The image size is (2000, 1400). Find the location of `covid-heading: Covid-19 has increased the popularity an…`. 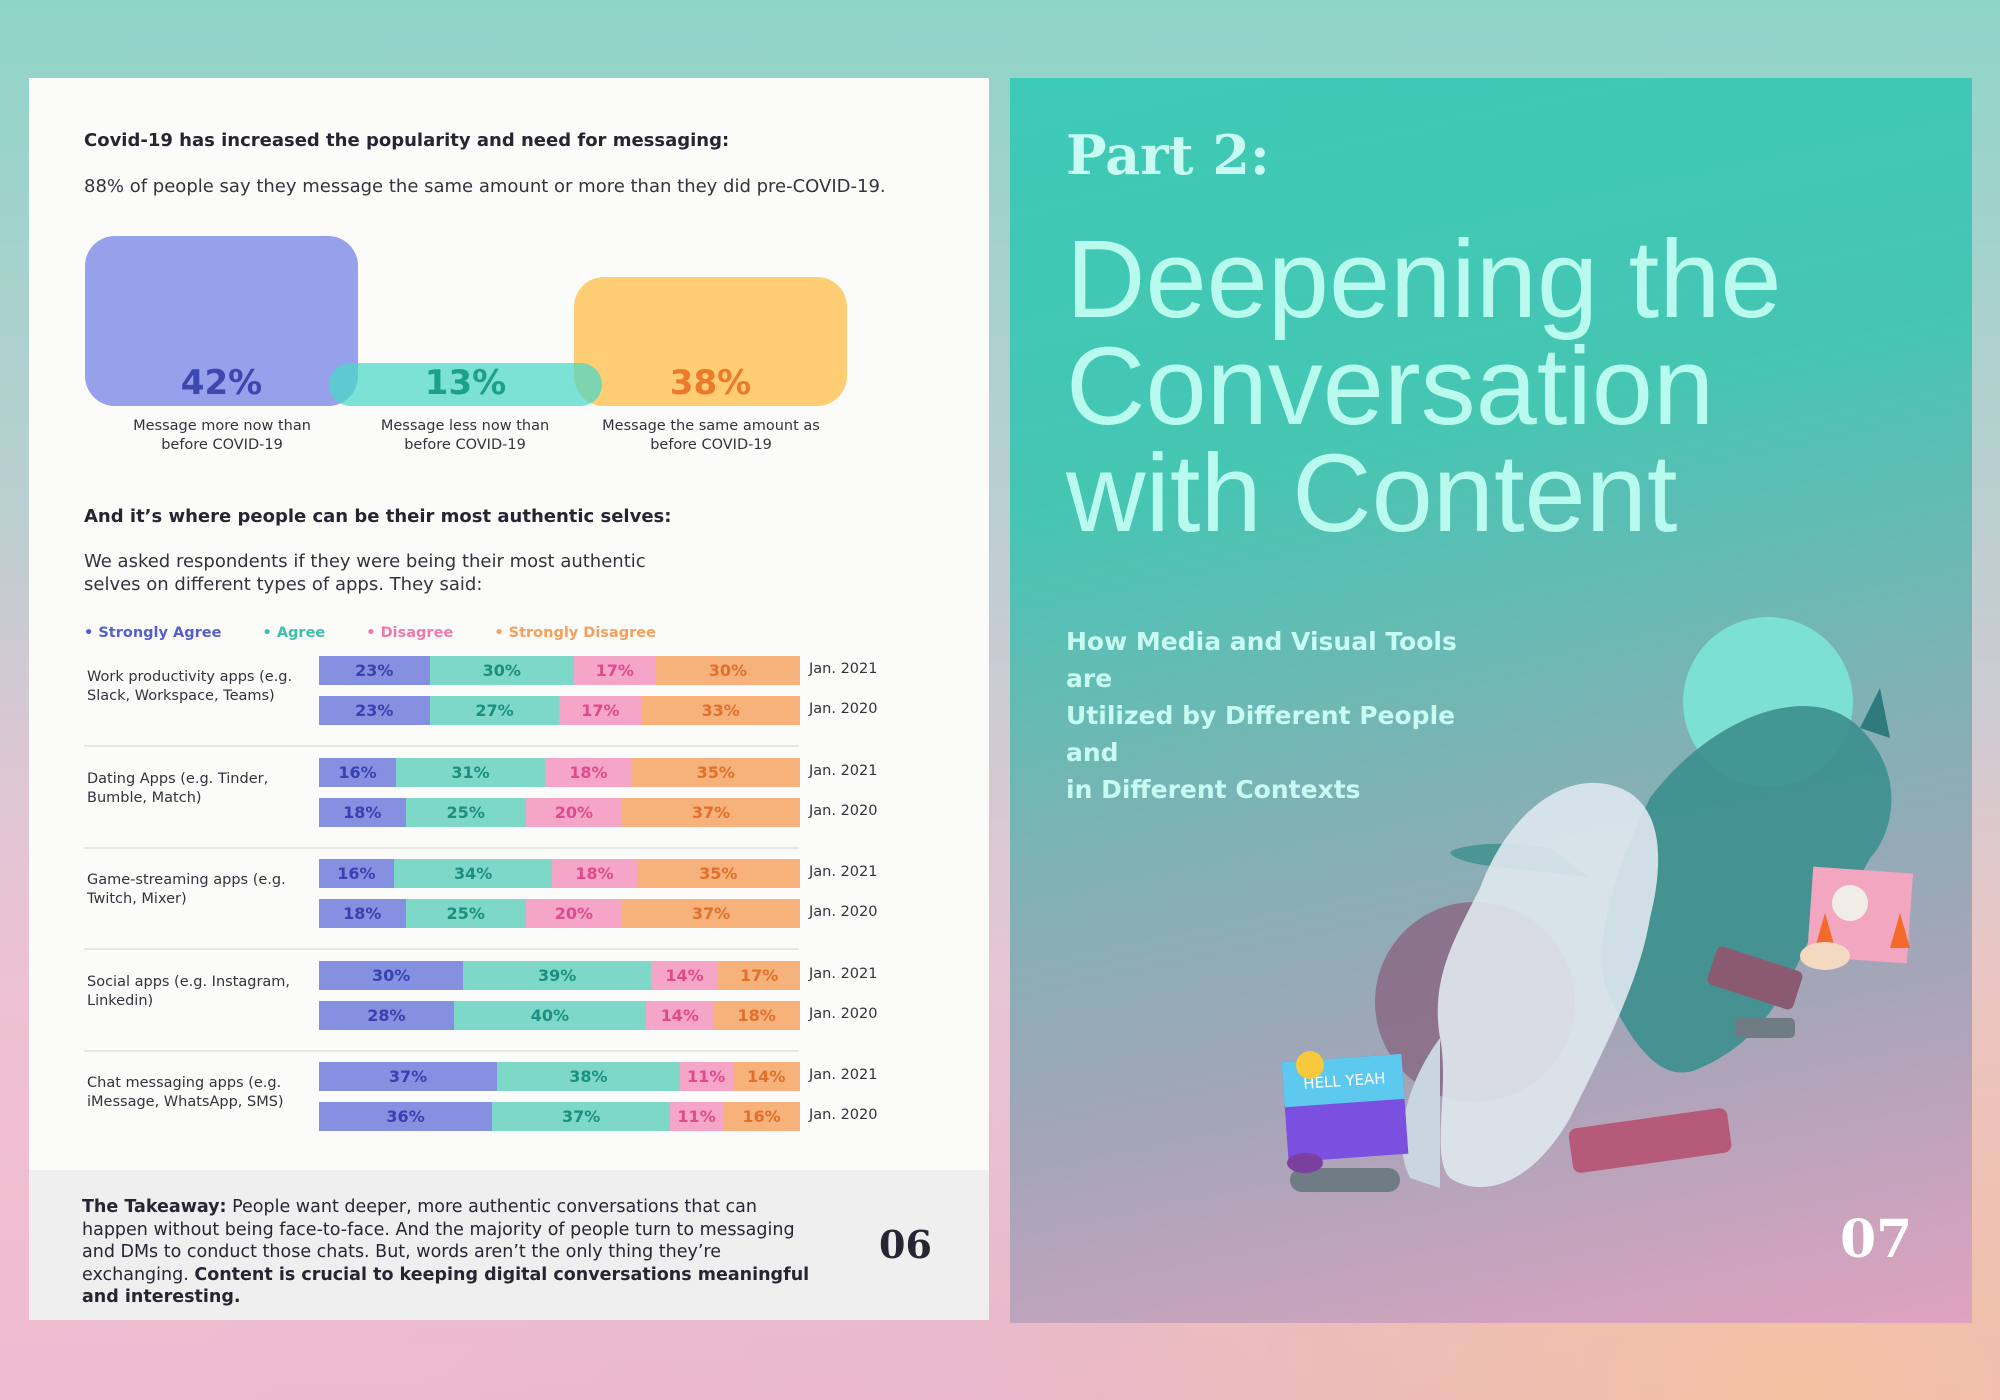

covid-heading: Covid-19 has increased the popularity an… is located at coordinates (407, 140).